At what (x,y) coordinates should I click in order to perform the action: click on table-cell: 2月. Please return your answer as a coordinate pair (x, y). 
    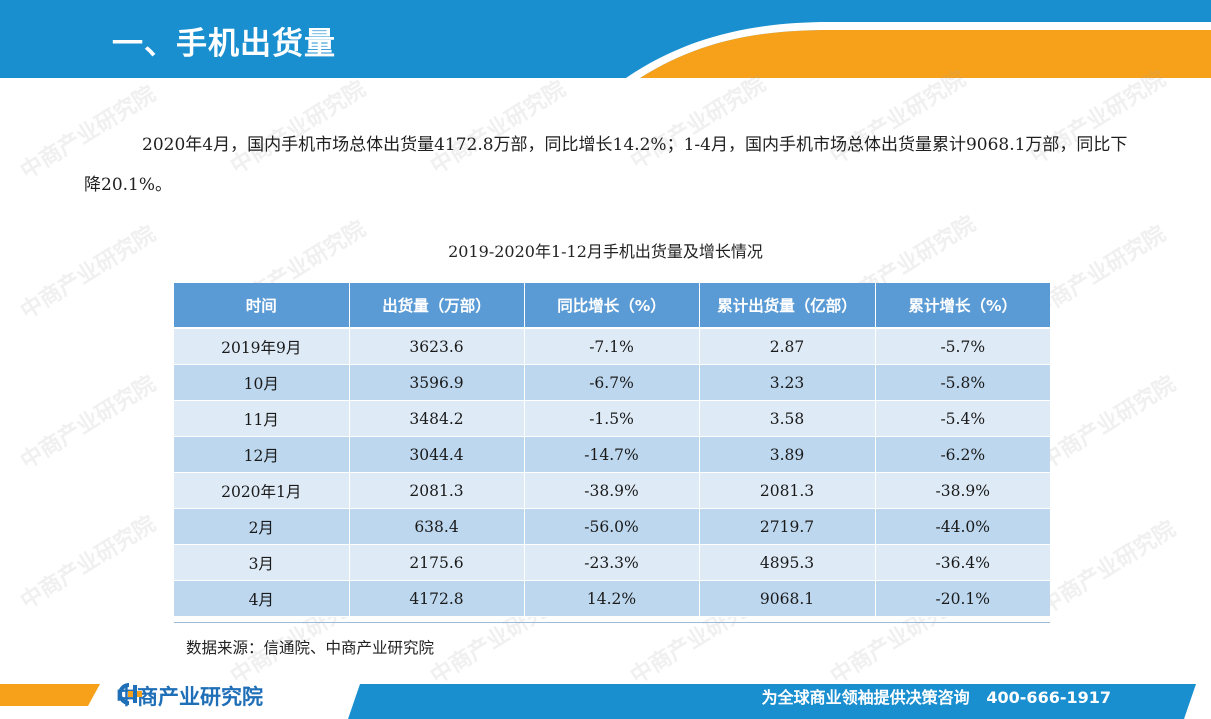
    Looking at the image, I should click on (262, 526).